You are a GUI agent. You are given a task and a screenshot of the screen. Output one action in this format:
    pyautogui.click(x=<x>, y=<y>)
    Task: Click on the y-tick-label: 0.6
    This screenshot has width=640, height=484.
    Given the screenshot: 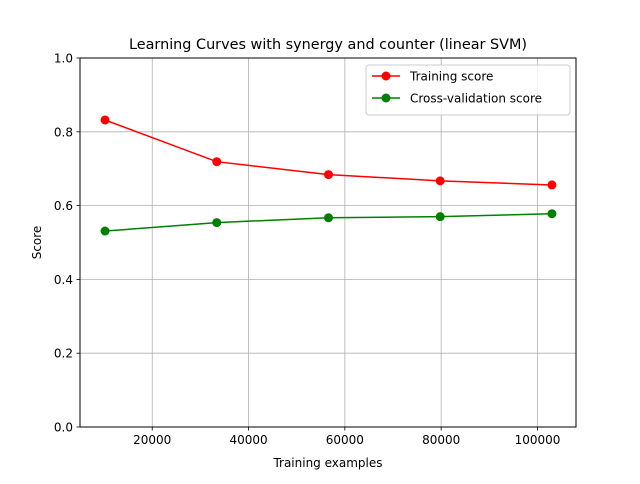 What is the action you would take?
    pyautogui.click(x=63, y=206)
    